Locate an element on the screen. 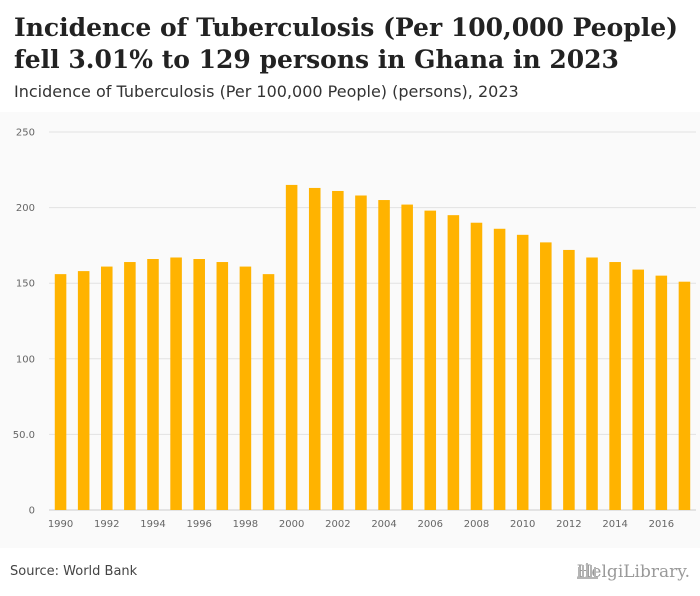  x-tick-label: 1994 is located at coordinates (152, 524).